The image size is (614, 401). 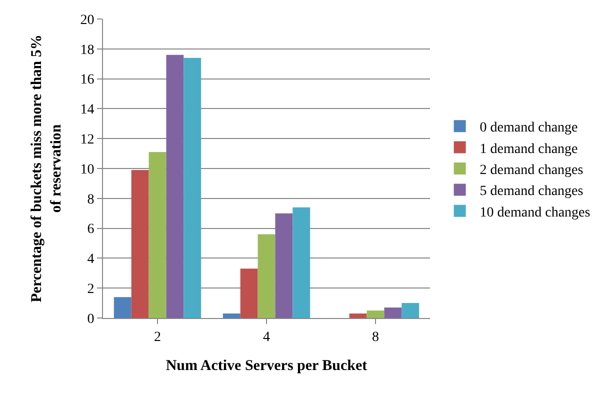 What do you see at coordinates (87, 80) in the screenshot?
I see `y-tick-label: 16` at bounding box center [87, 80].